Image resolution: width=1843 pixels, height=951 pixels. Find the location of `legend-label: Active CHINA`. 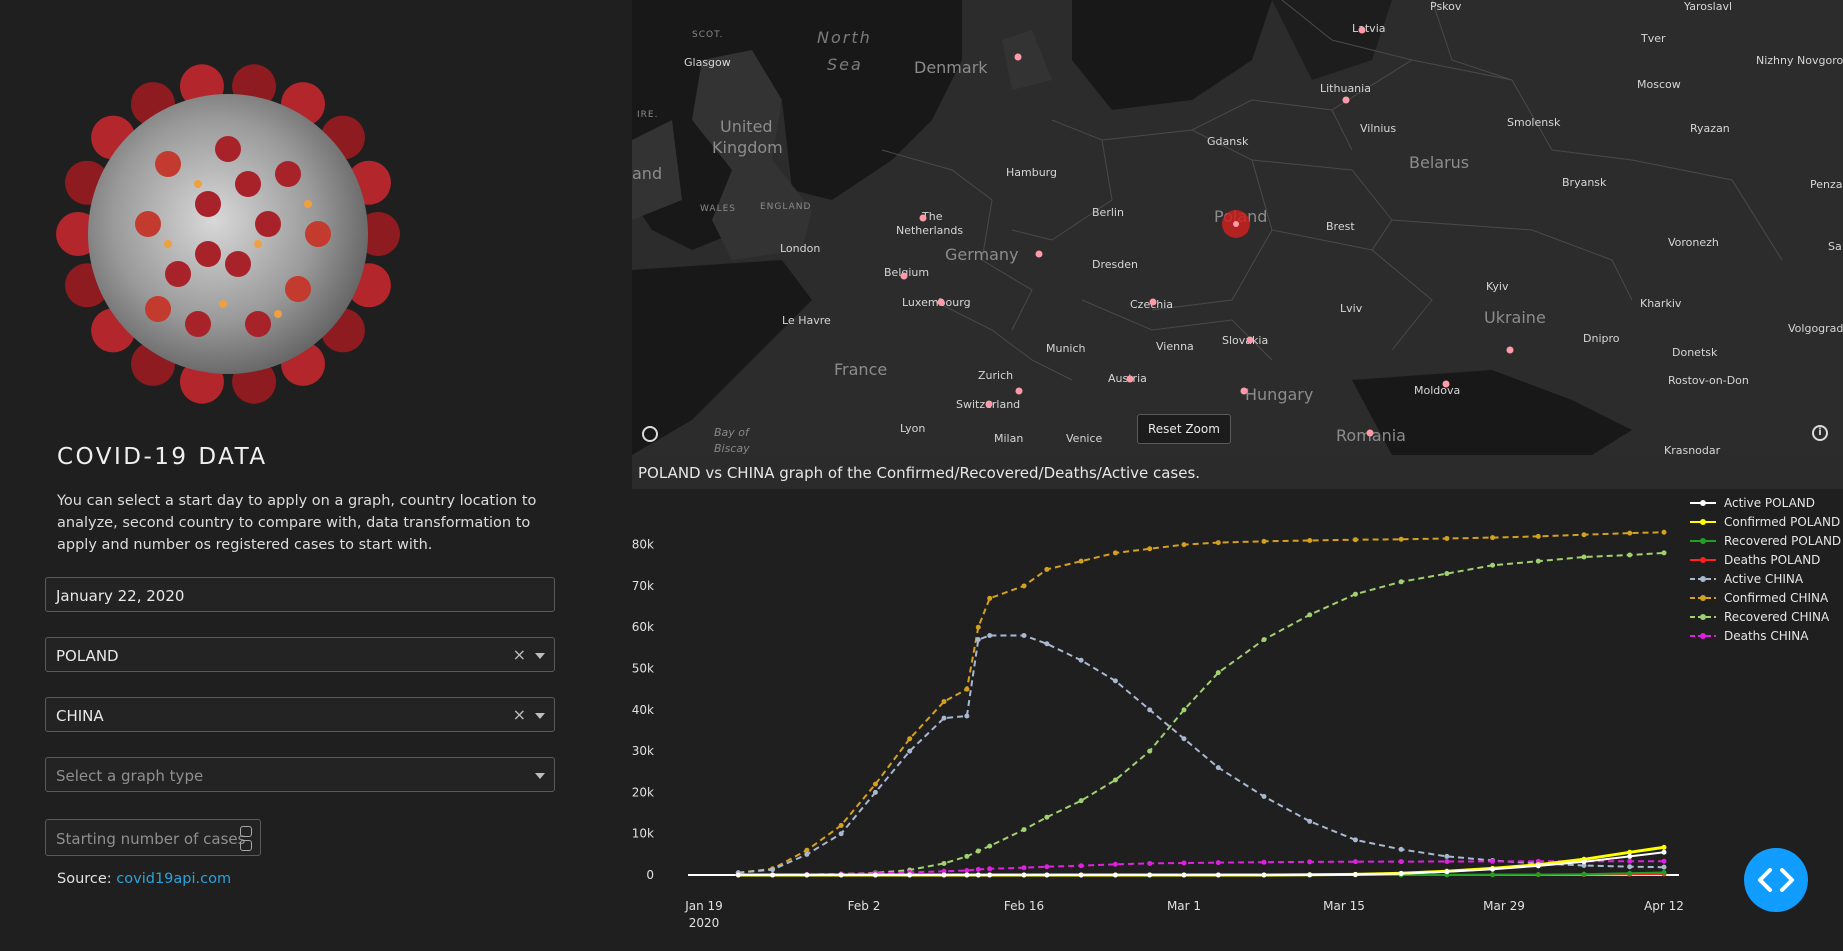

legend-label: Active CHINA is located at coordinates (1764, 579).